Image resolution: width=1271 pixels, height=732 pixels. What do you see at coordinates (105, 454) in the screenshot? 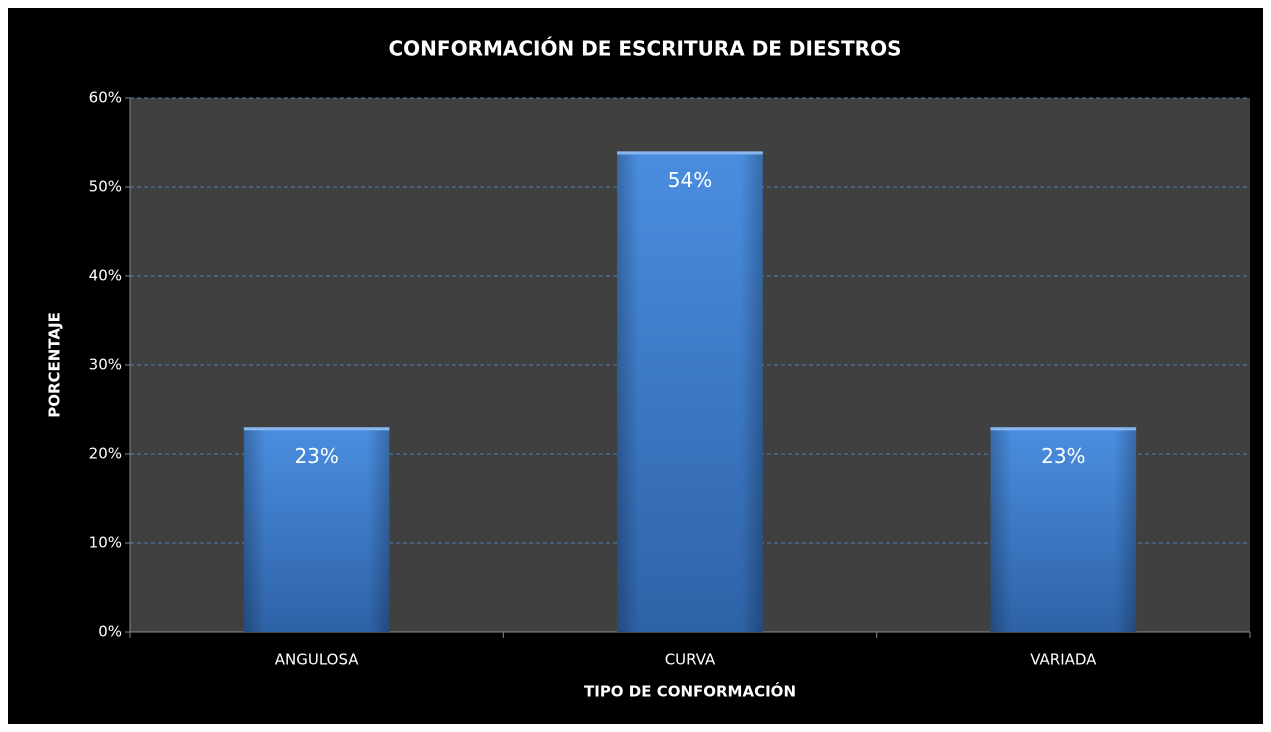
I see `y-tick-label: 20%` at bounding box center [105, 454].